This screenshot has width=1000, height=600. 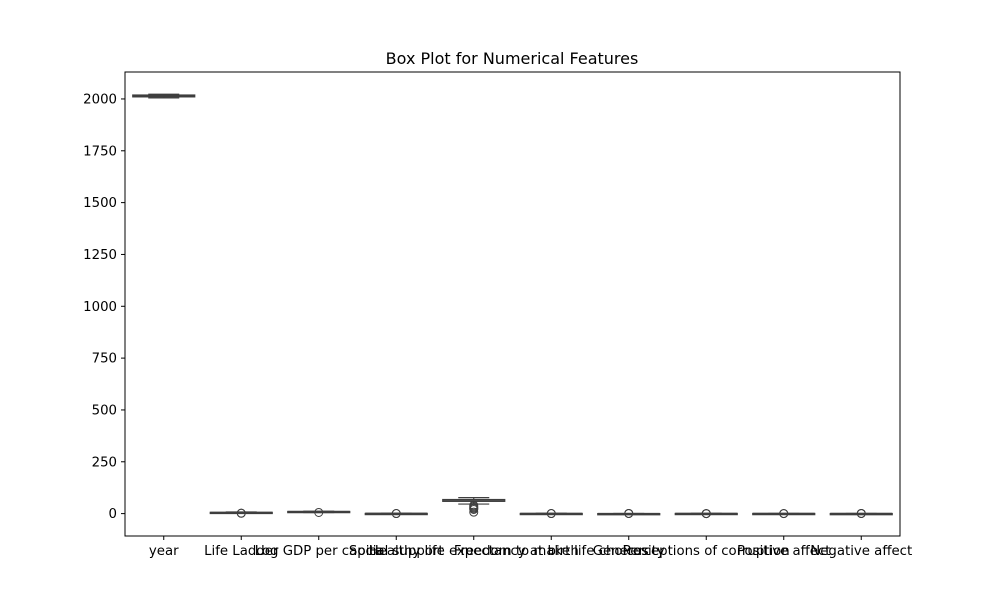 I want to click on x-tick-label: Life Ladder, so click(x=241, y=551).